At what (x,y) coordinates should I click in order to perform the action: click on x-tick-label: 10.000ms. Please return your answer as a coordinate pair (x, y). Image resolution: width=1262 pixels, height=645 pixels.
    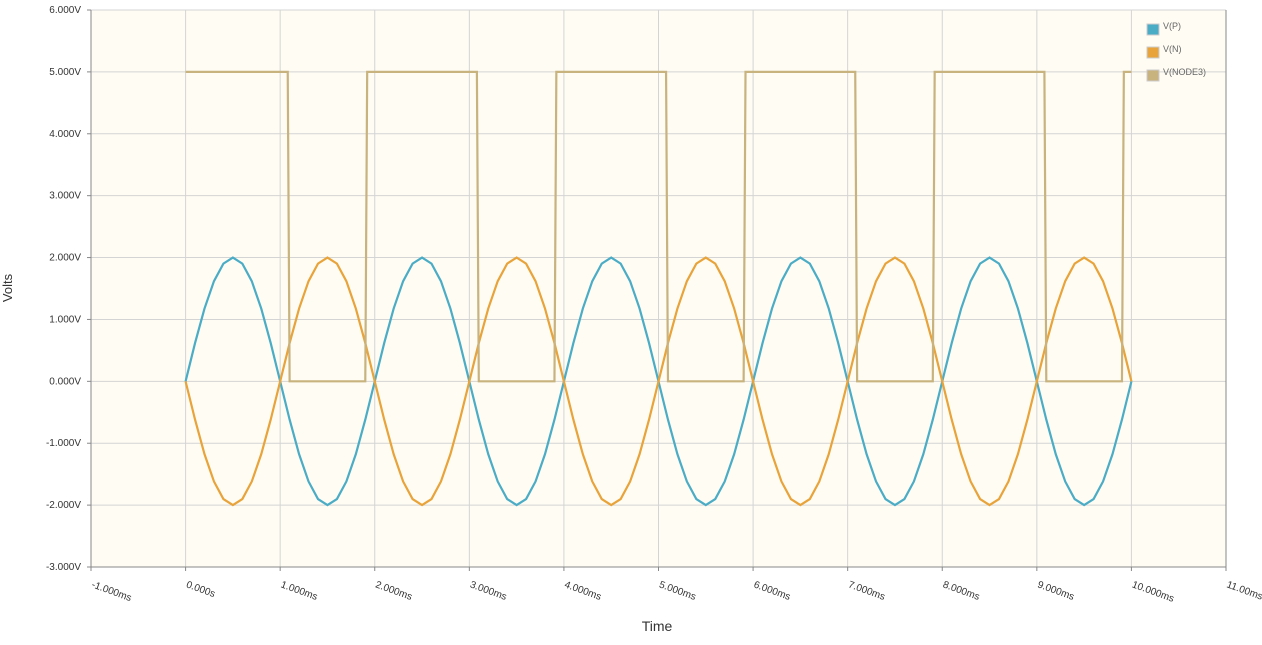
    Looking at the image, I should click on (1152, 591).